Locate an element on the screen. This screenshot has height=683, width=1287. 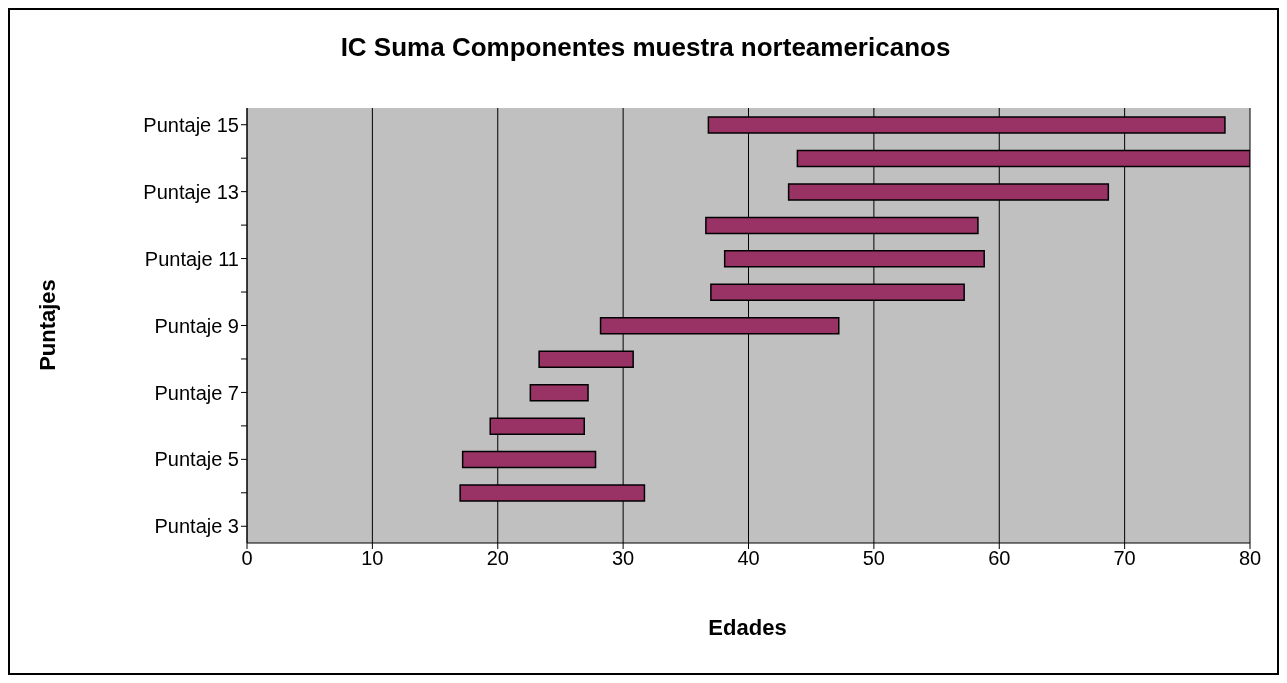
x-tick-label: 60 is located at coordinates (999, 558).